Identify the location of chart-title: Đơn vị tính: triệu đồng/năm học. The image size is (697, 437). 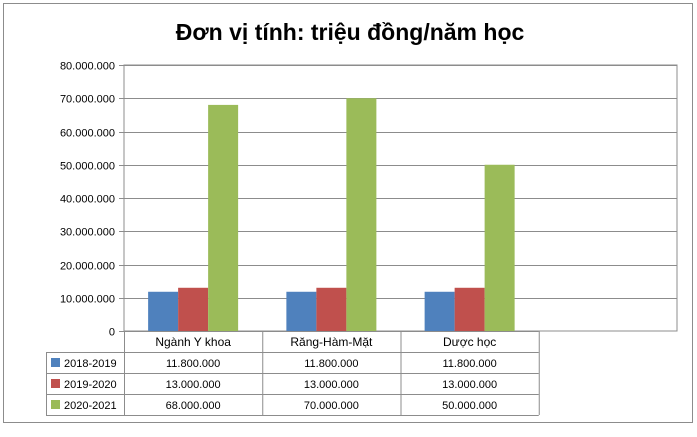
(350, 32).